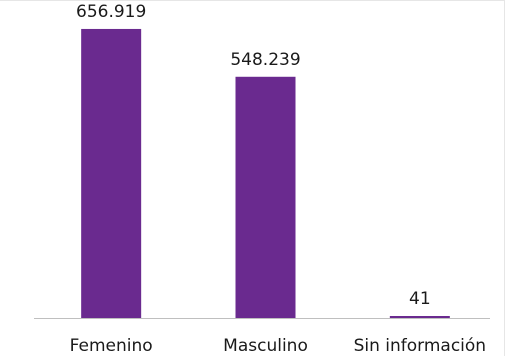 This screenshot has height=356, width=505. Describe the element at coordinates (265, 60) in the screenshot. I see `value-label-1: 548.239` at that location.